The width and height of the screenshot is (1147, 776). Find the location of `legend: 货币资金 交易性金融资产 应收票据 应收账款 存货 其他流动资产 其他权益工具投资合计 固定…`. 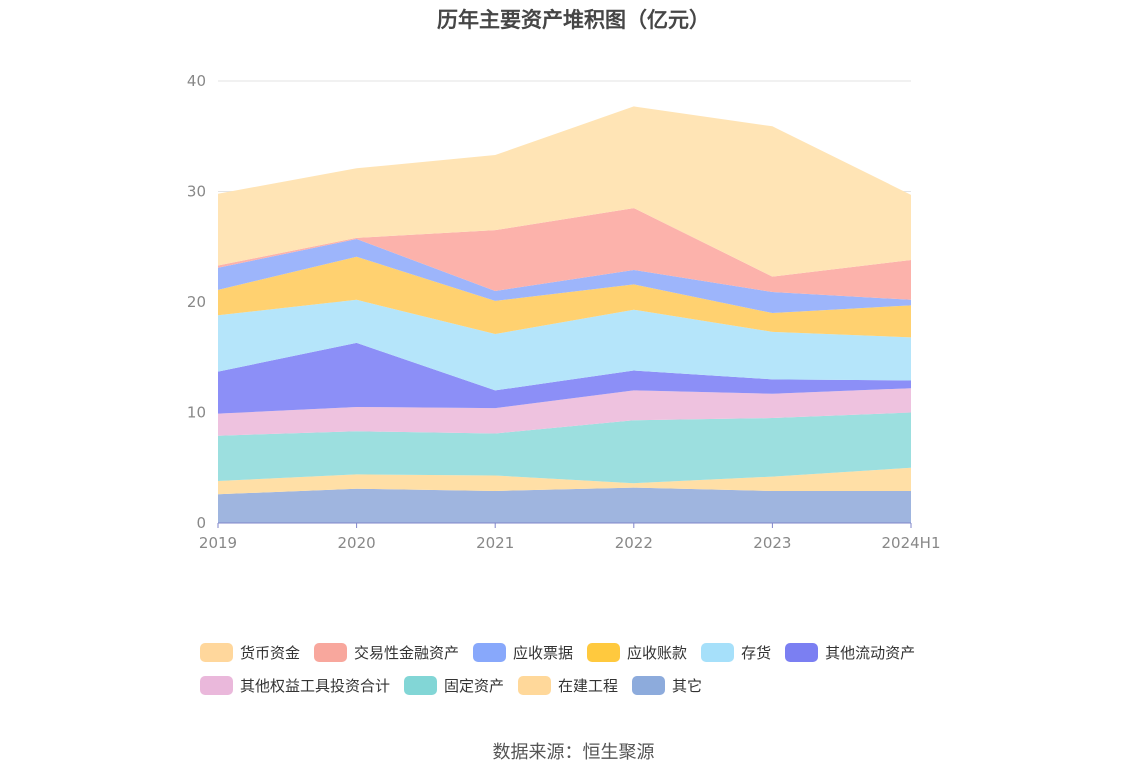

legend: 货币资金 交易性金融资产 应收票据 应收账款 存货 其他流动资产 其他权益工具投资合计 固定… is located at coordinates (590, 669).